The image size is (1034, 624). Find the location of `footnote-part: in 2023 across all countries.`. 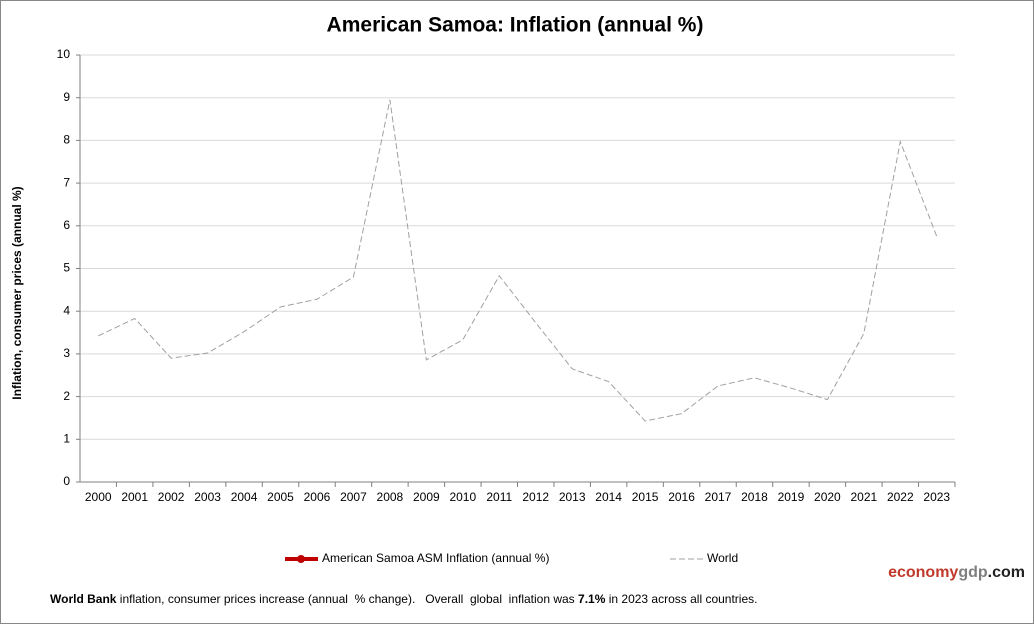

footnote-part: in 2023 across all countries. is located at coordinates (681, 599).